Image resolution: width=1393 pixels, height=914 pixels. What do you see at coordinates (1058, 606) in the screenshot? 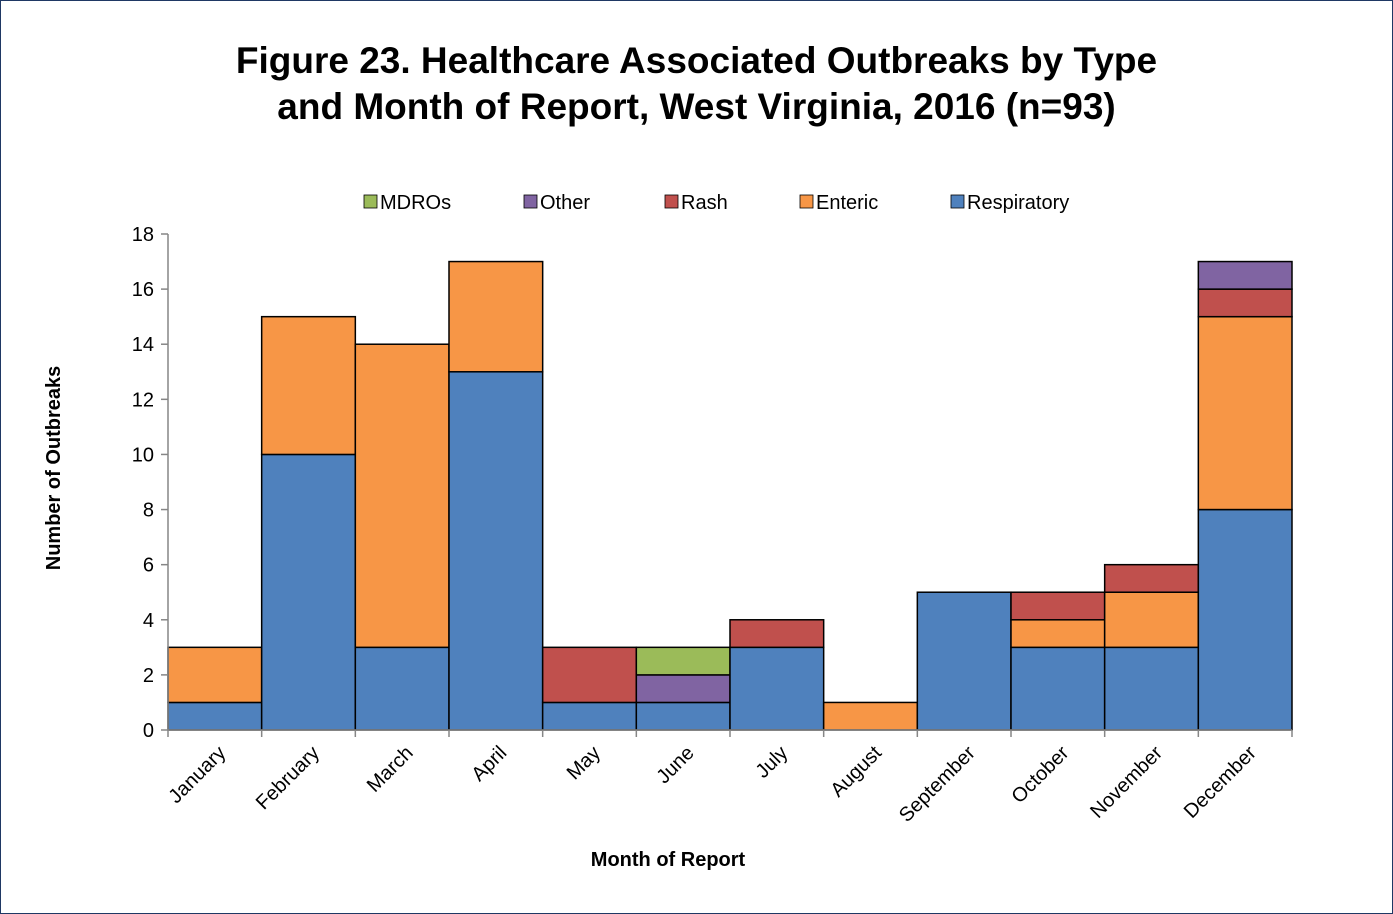
I see `bar-rash-october` at bounding box center [1058, 606].